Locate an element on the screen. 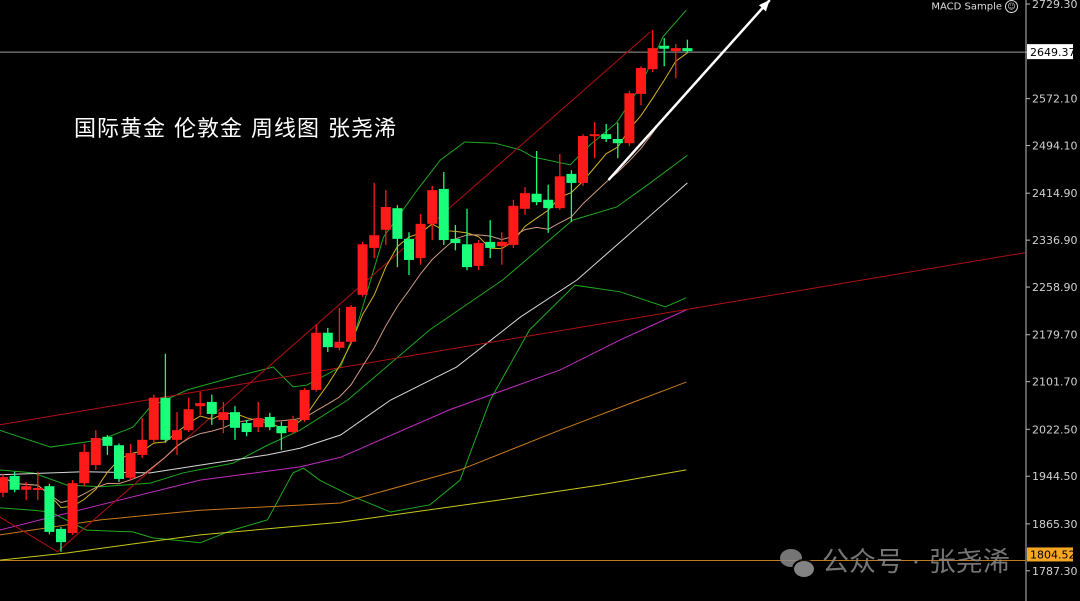  current-price-box is located at coordinates (1050, 52).